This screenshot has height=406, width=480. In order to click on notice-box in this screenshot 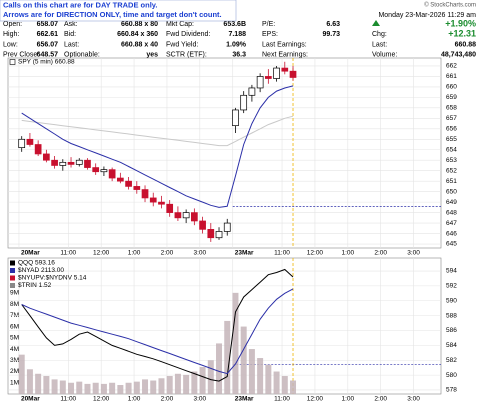, I will do `click(118, 11)`.